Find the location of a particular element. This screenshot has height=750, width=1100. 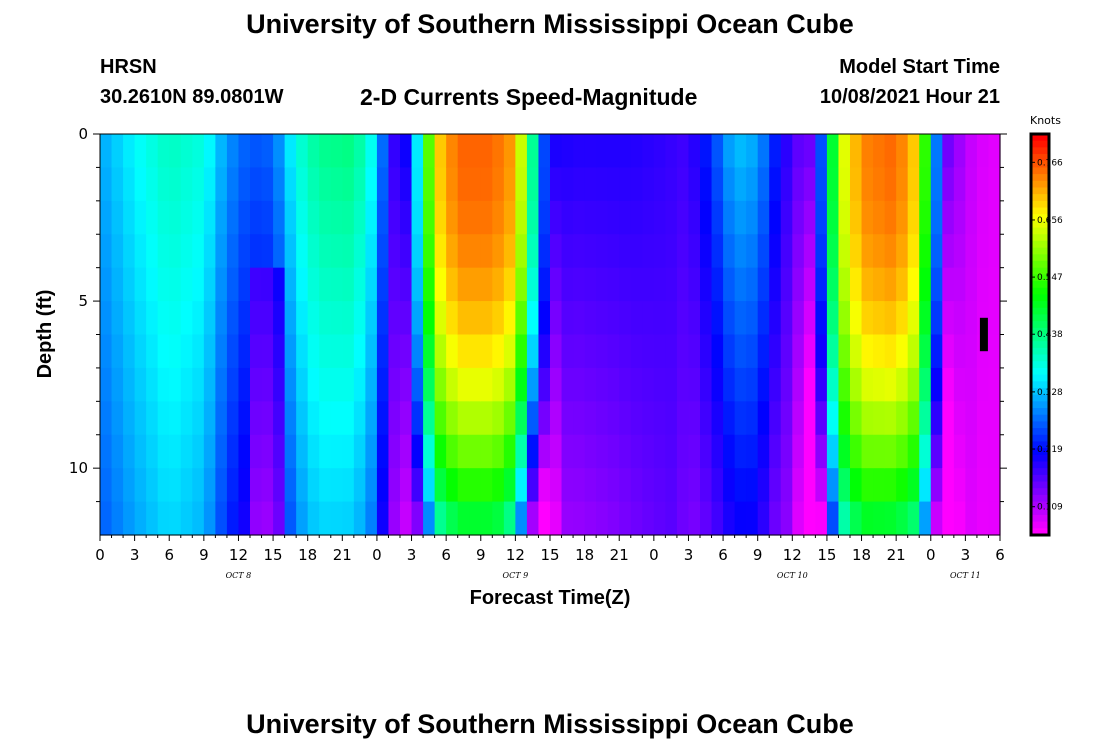

colorbar-unit-label: Knots is located at coordinates (1045, 120).